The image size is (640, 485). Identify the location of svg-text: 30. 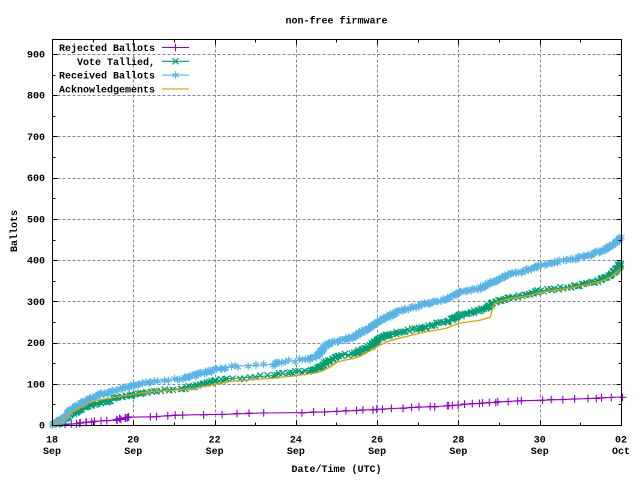
(540, 441).